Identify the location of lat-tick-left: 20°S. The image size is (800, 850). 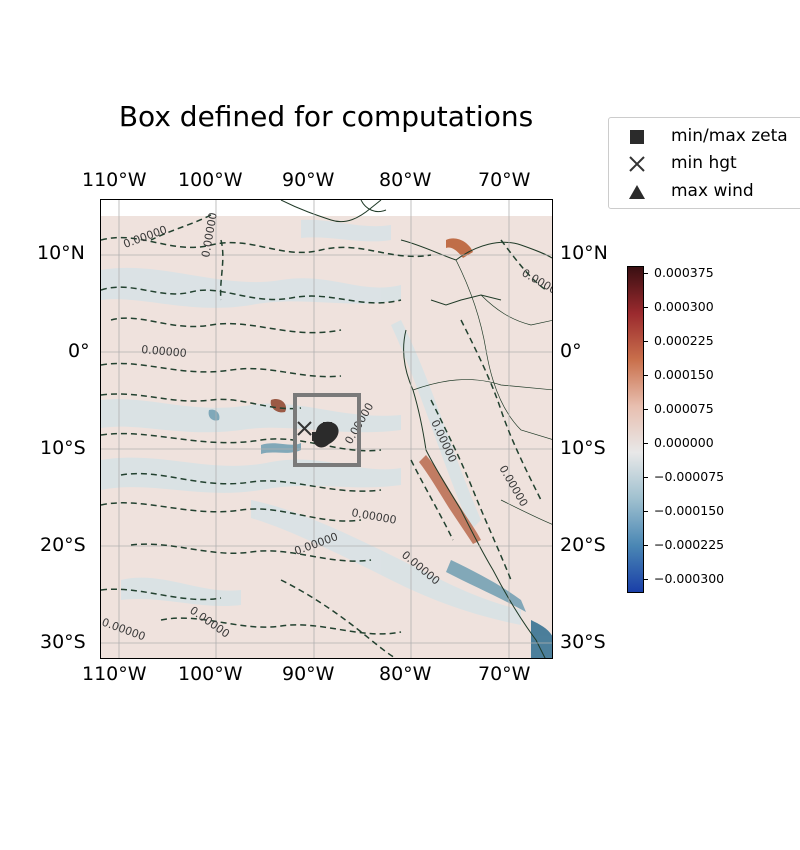
(63, 545).